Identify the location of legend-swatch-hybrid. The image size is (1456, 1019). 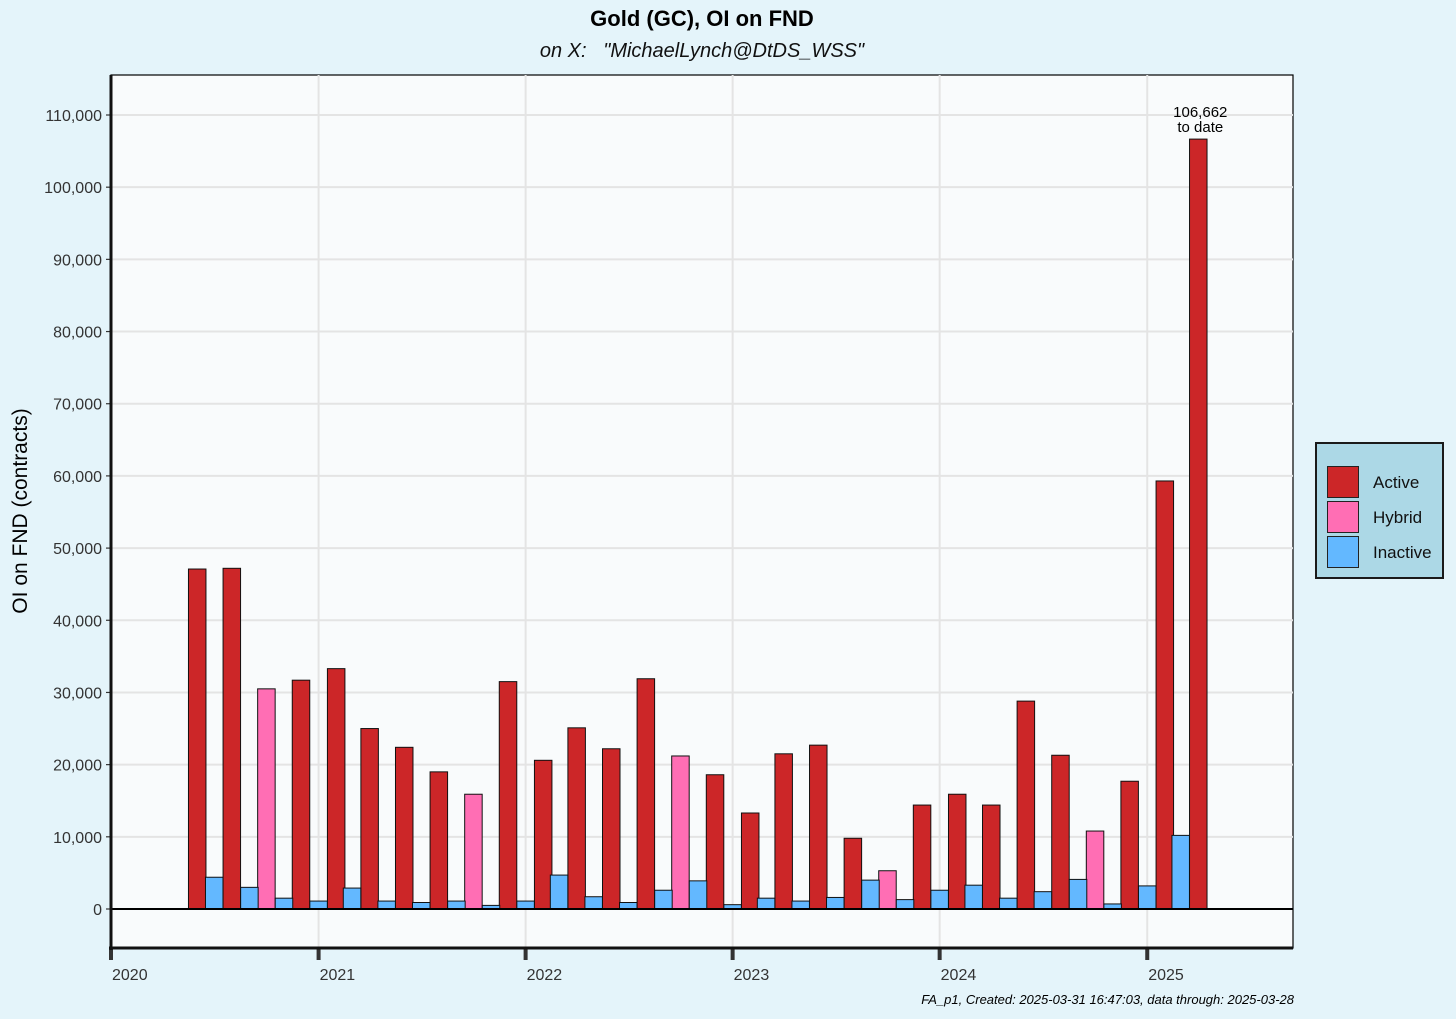
(1343, 517).